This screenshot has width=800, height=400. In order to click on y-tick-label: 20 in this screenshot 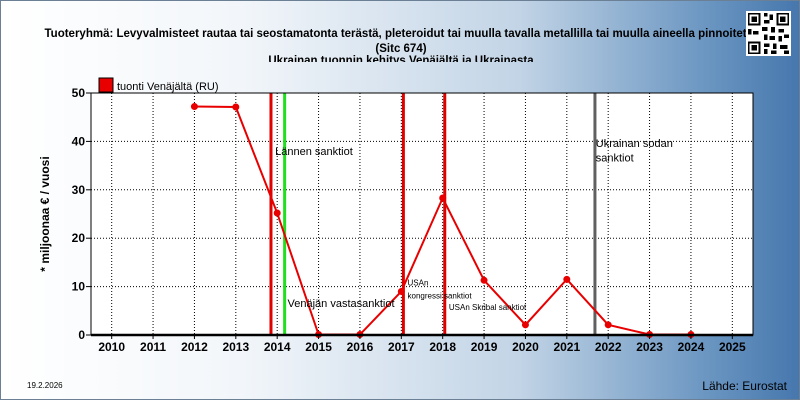, I will do `click(79, 238)`.